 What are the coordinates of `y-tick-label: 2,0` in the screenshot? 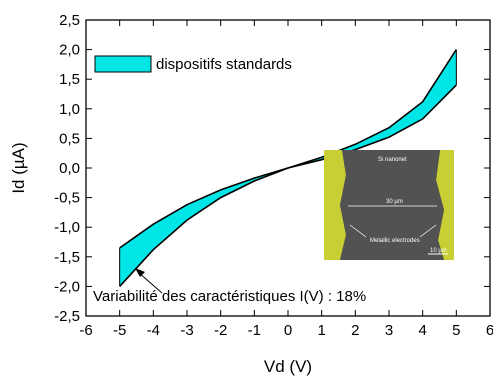 It's located at (69, 50).